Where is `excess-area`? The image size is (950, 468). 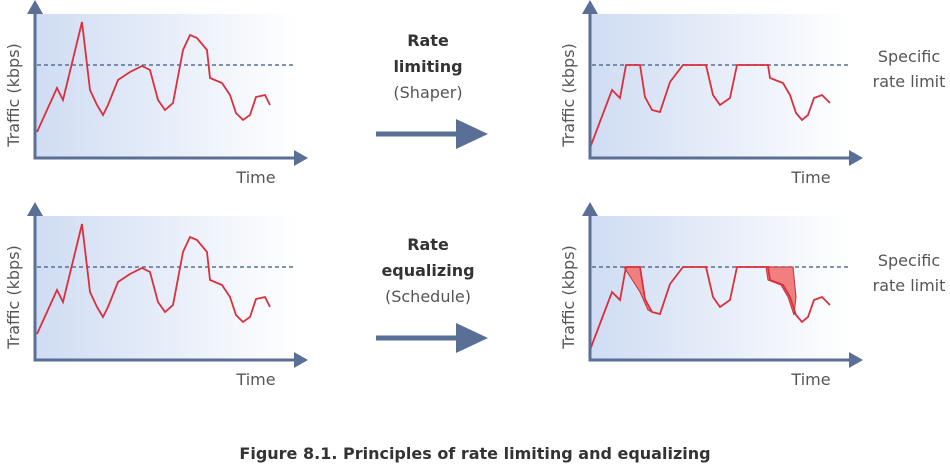
excess-area is located at coordinates (766, 291).